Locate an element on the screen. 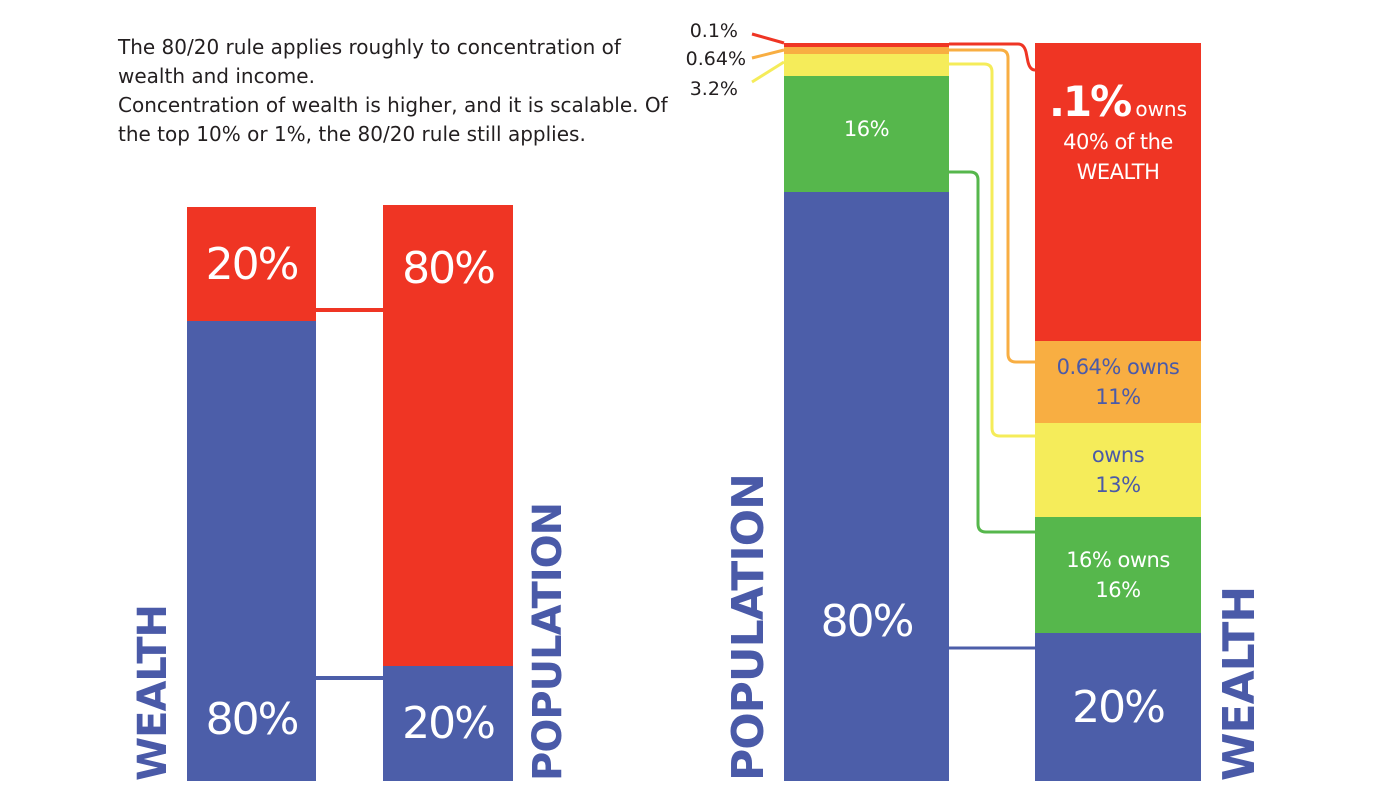 The width and height of the screenshot is (1380, 796). left-wealth-bar-top: 20% is located at coordinates (251, 264).